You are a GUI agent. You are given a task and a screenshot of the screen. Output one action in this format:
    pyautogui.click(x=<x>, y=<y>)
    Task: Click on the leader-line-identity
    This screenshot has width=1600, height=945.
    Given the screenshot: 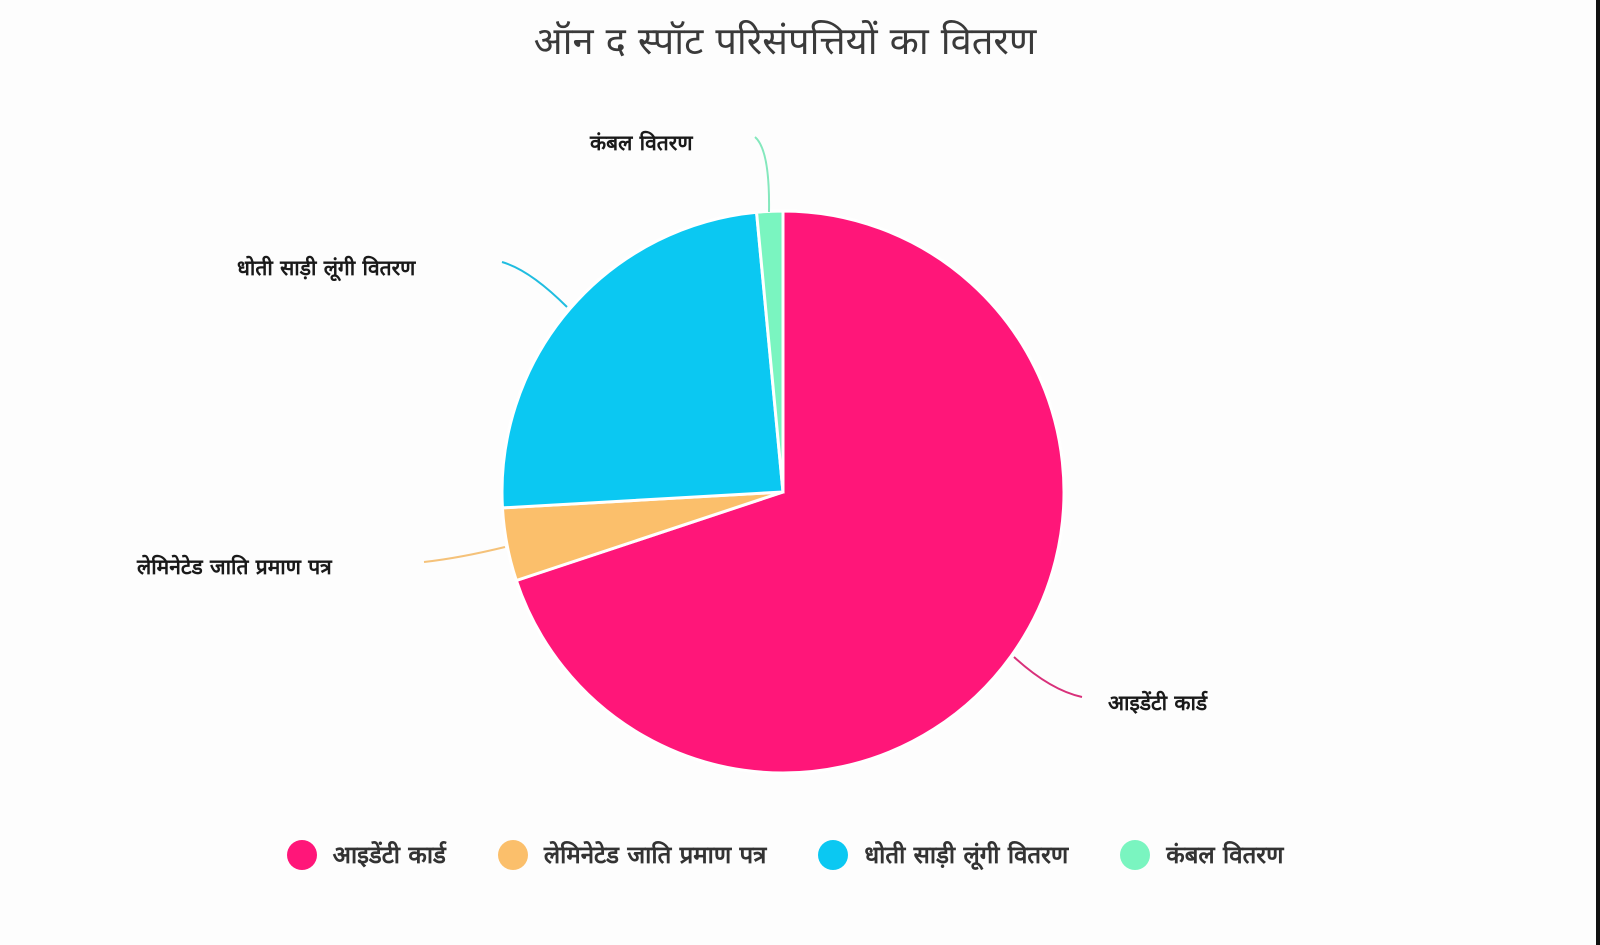 What is the action you would take?
    pyautogui.click(x=1048, y=677)
    